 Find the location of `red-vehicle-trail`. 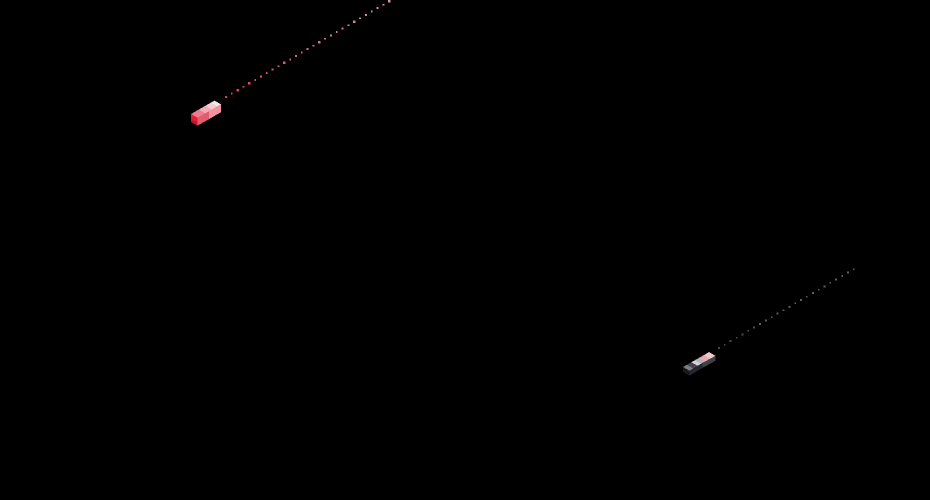

red-vehicle-trail is located at coordinates (307, 49).